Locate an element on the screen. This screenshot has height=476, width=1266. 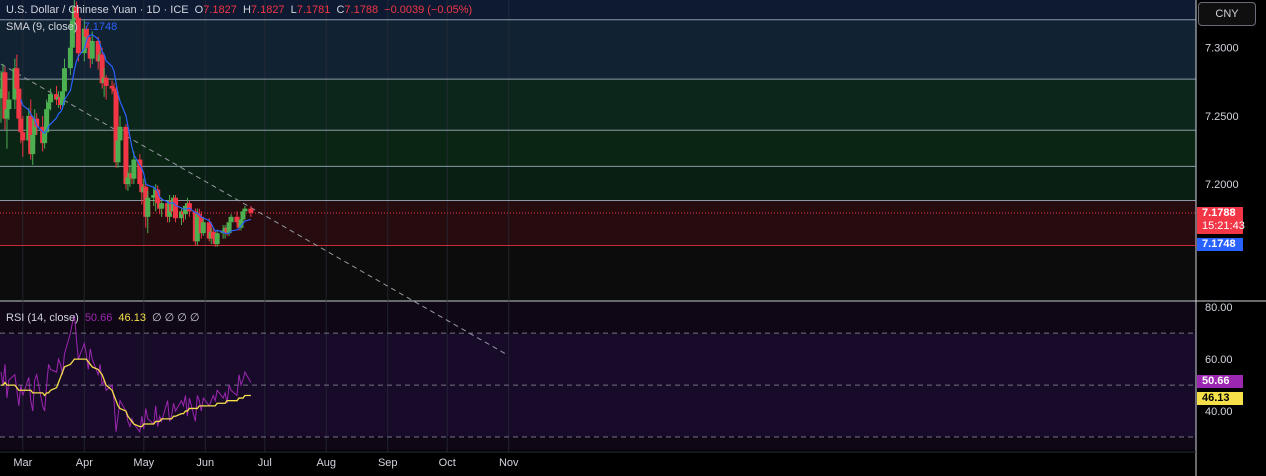
last-price-value: 7.1788 is located at coordinates (1219, 213).